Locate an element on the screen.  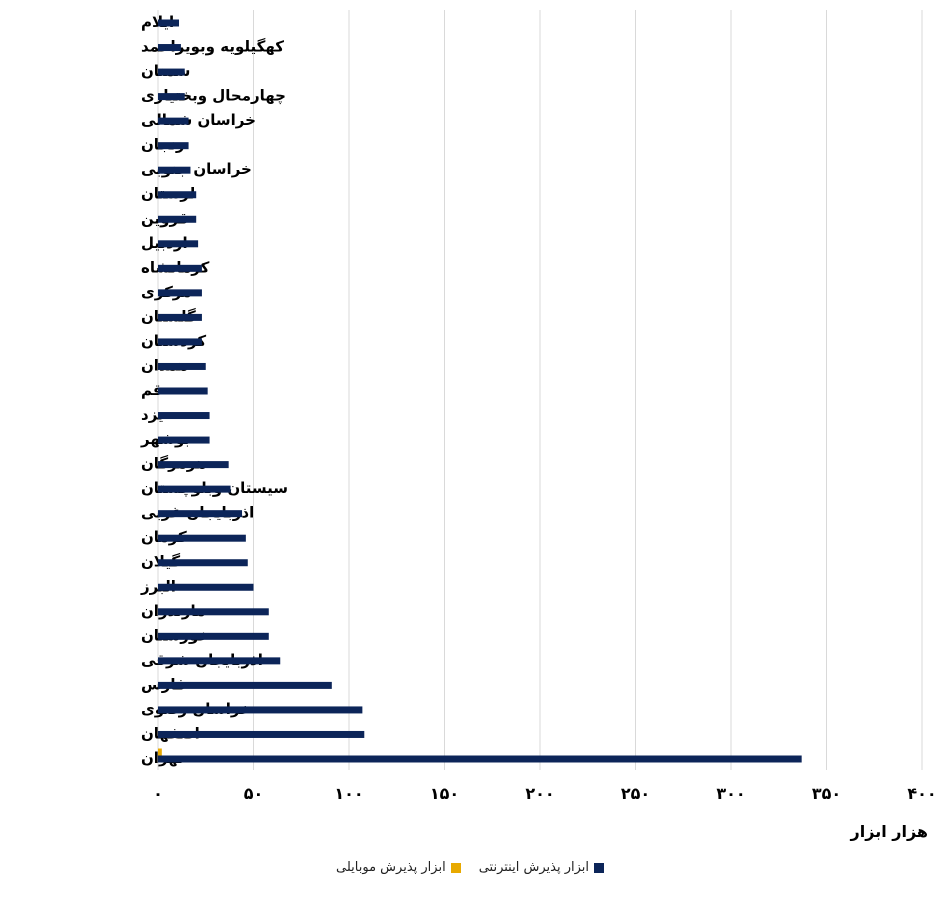
category-label-6: خراسان جنوبی is located at coordinates (196, 169).